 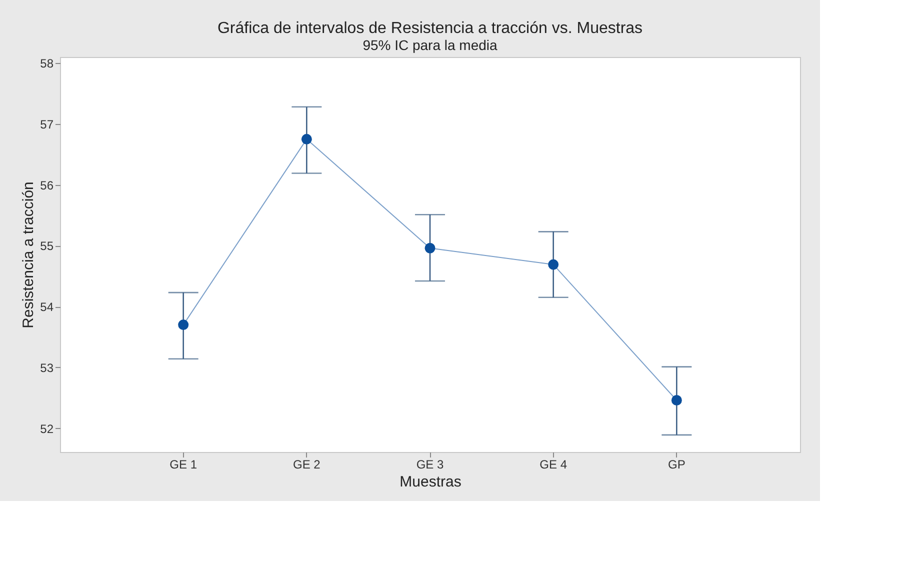 What do you see at coordinates (47, 246) in the screenshot?
I see `y-tick-label: 55` at bounding box center [47, 246].